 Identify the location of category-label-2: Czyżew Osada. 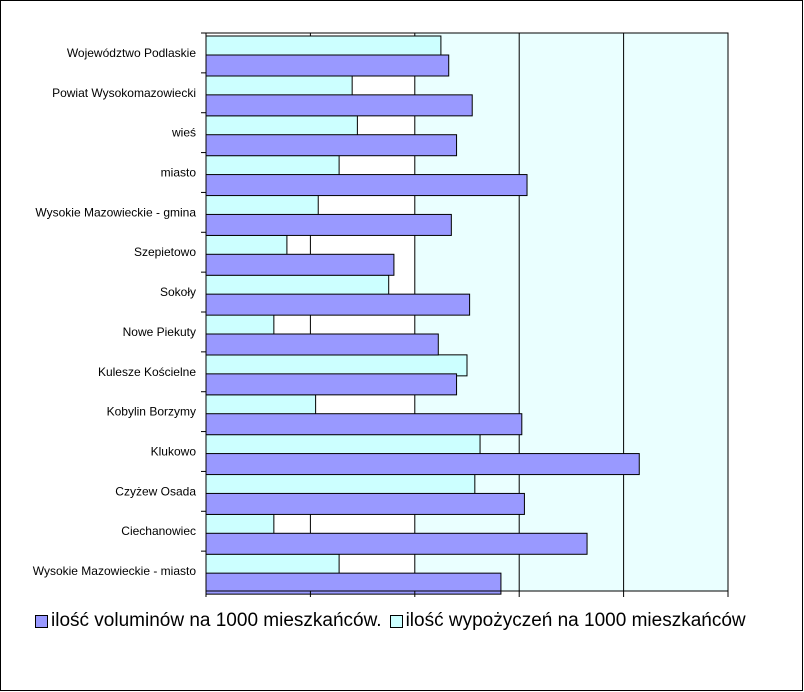
(155, 491).